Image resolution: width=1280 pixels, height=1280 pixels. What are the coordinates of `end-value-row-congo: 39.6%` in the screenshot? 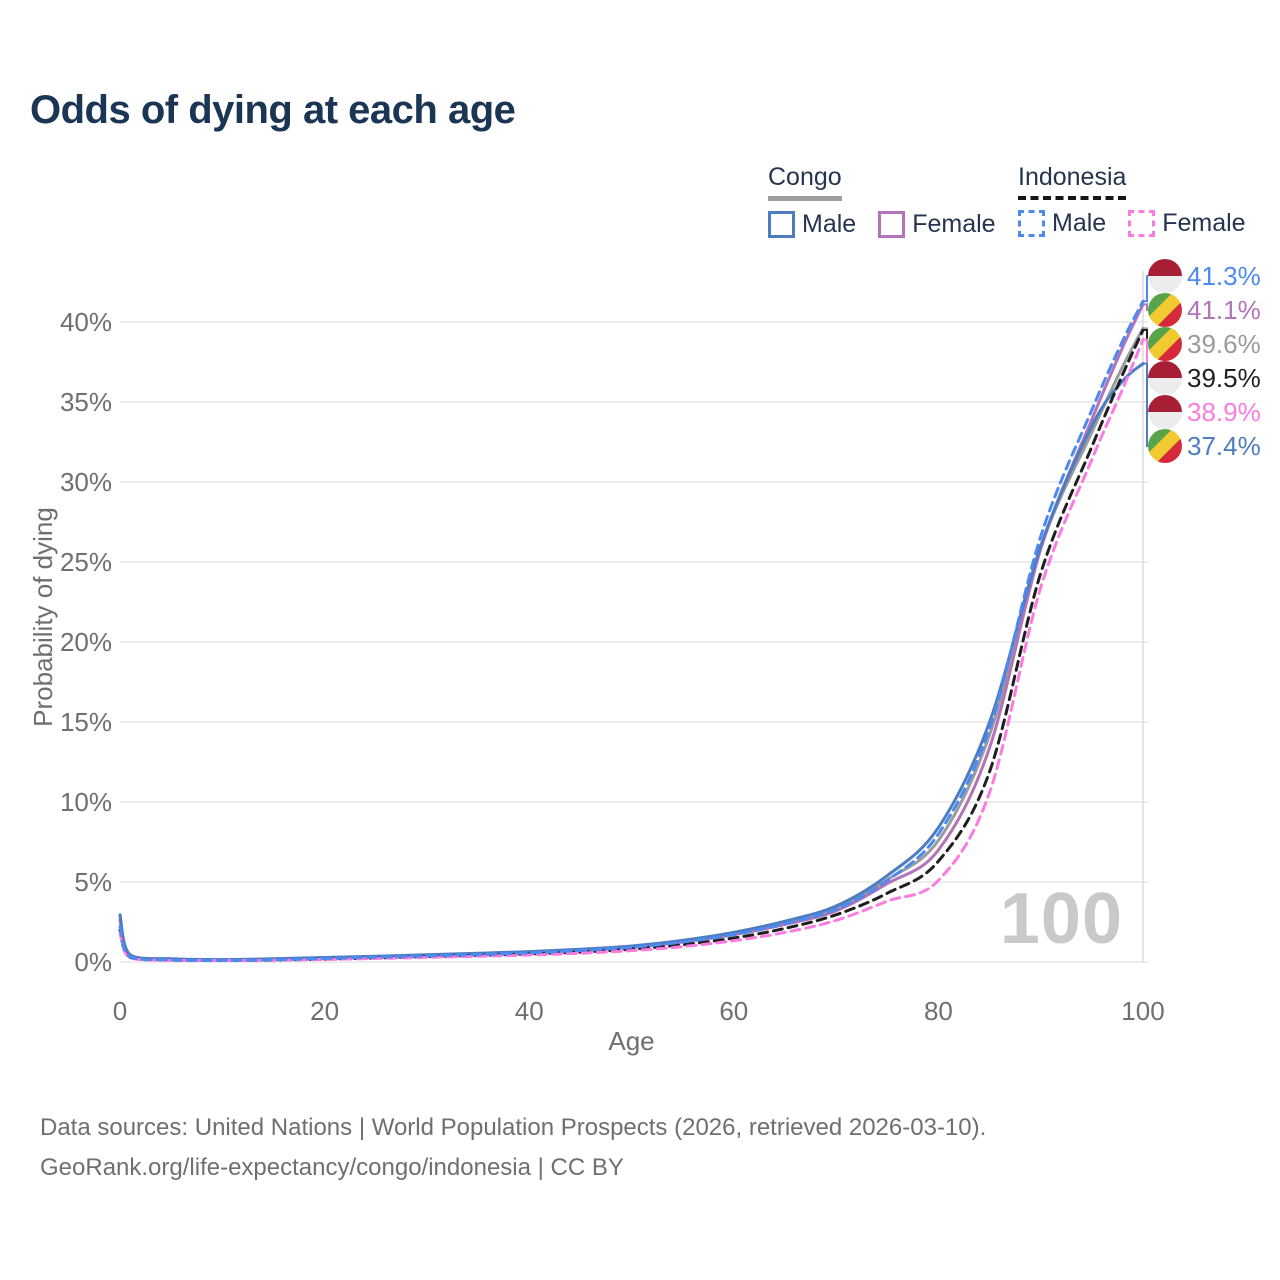 It's located at (1204, 344).